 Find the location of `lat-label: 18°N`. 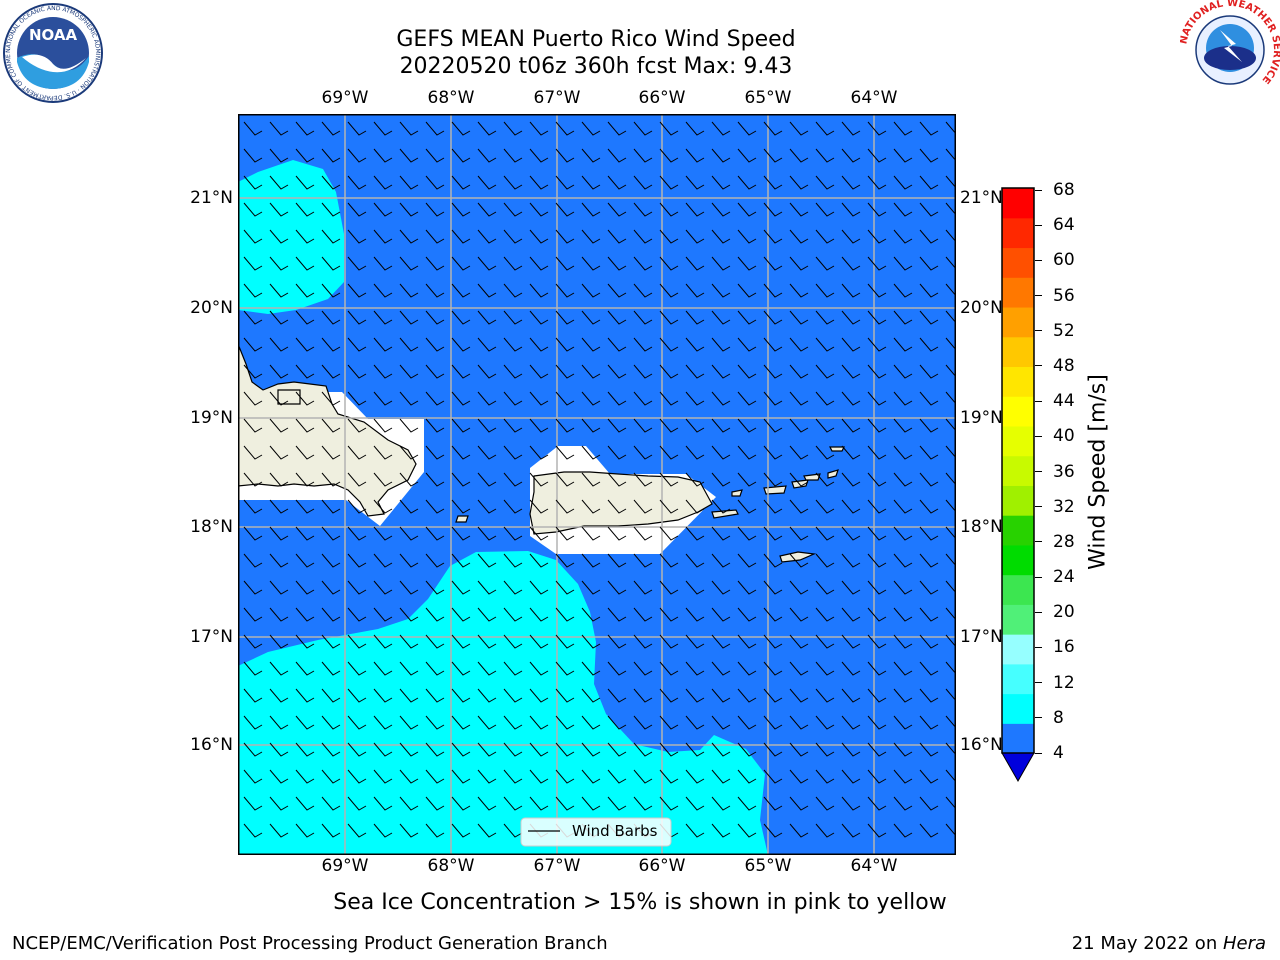

lat-label: 18°N is located at coordinates (981, 527).